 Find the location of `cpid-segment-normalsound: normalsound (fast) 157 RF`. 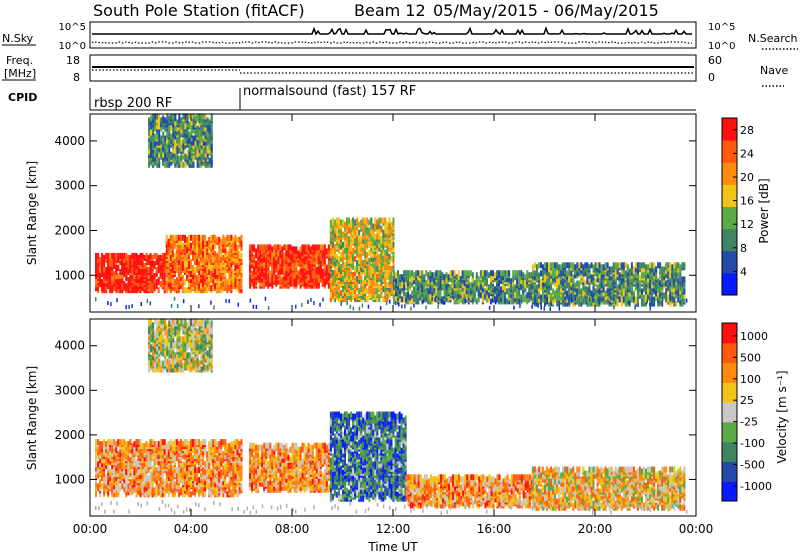

cpid-segment-normalsound: normalsound (fast) 157 RF is located at coordinates (329, 91).